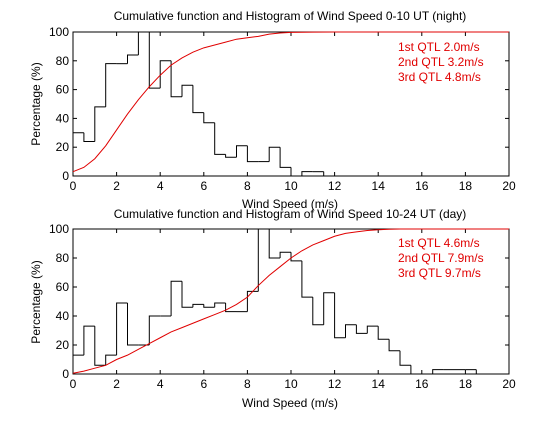 This screenshot has width=560, height=425. I want to click on annotation-q1: 1st QTL 2.0m/s, so click(439, 47).